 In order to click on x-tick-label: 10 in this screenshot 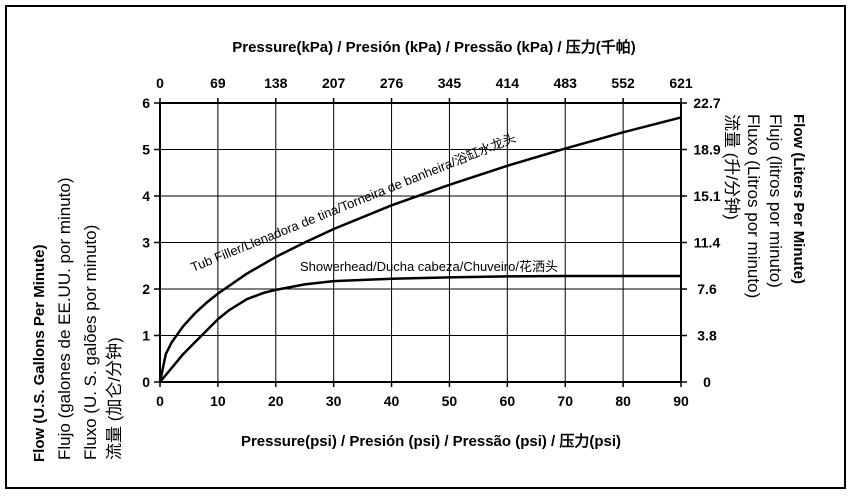, I will do `click(218, 401)`.